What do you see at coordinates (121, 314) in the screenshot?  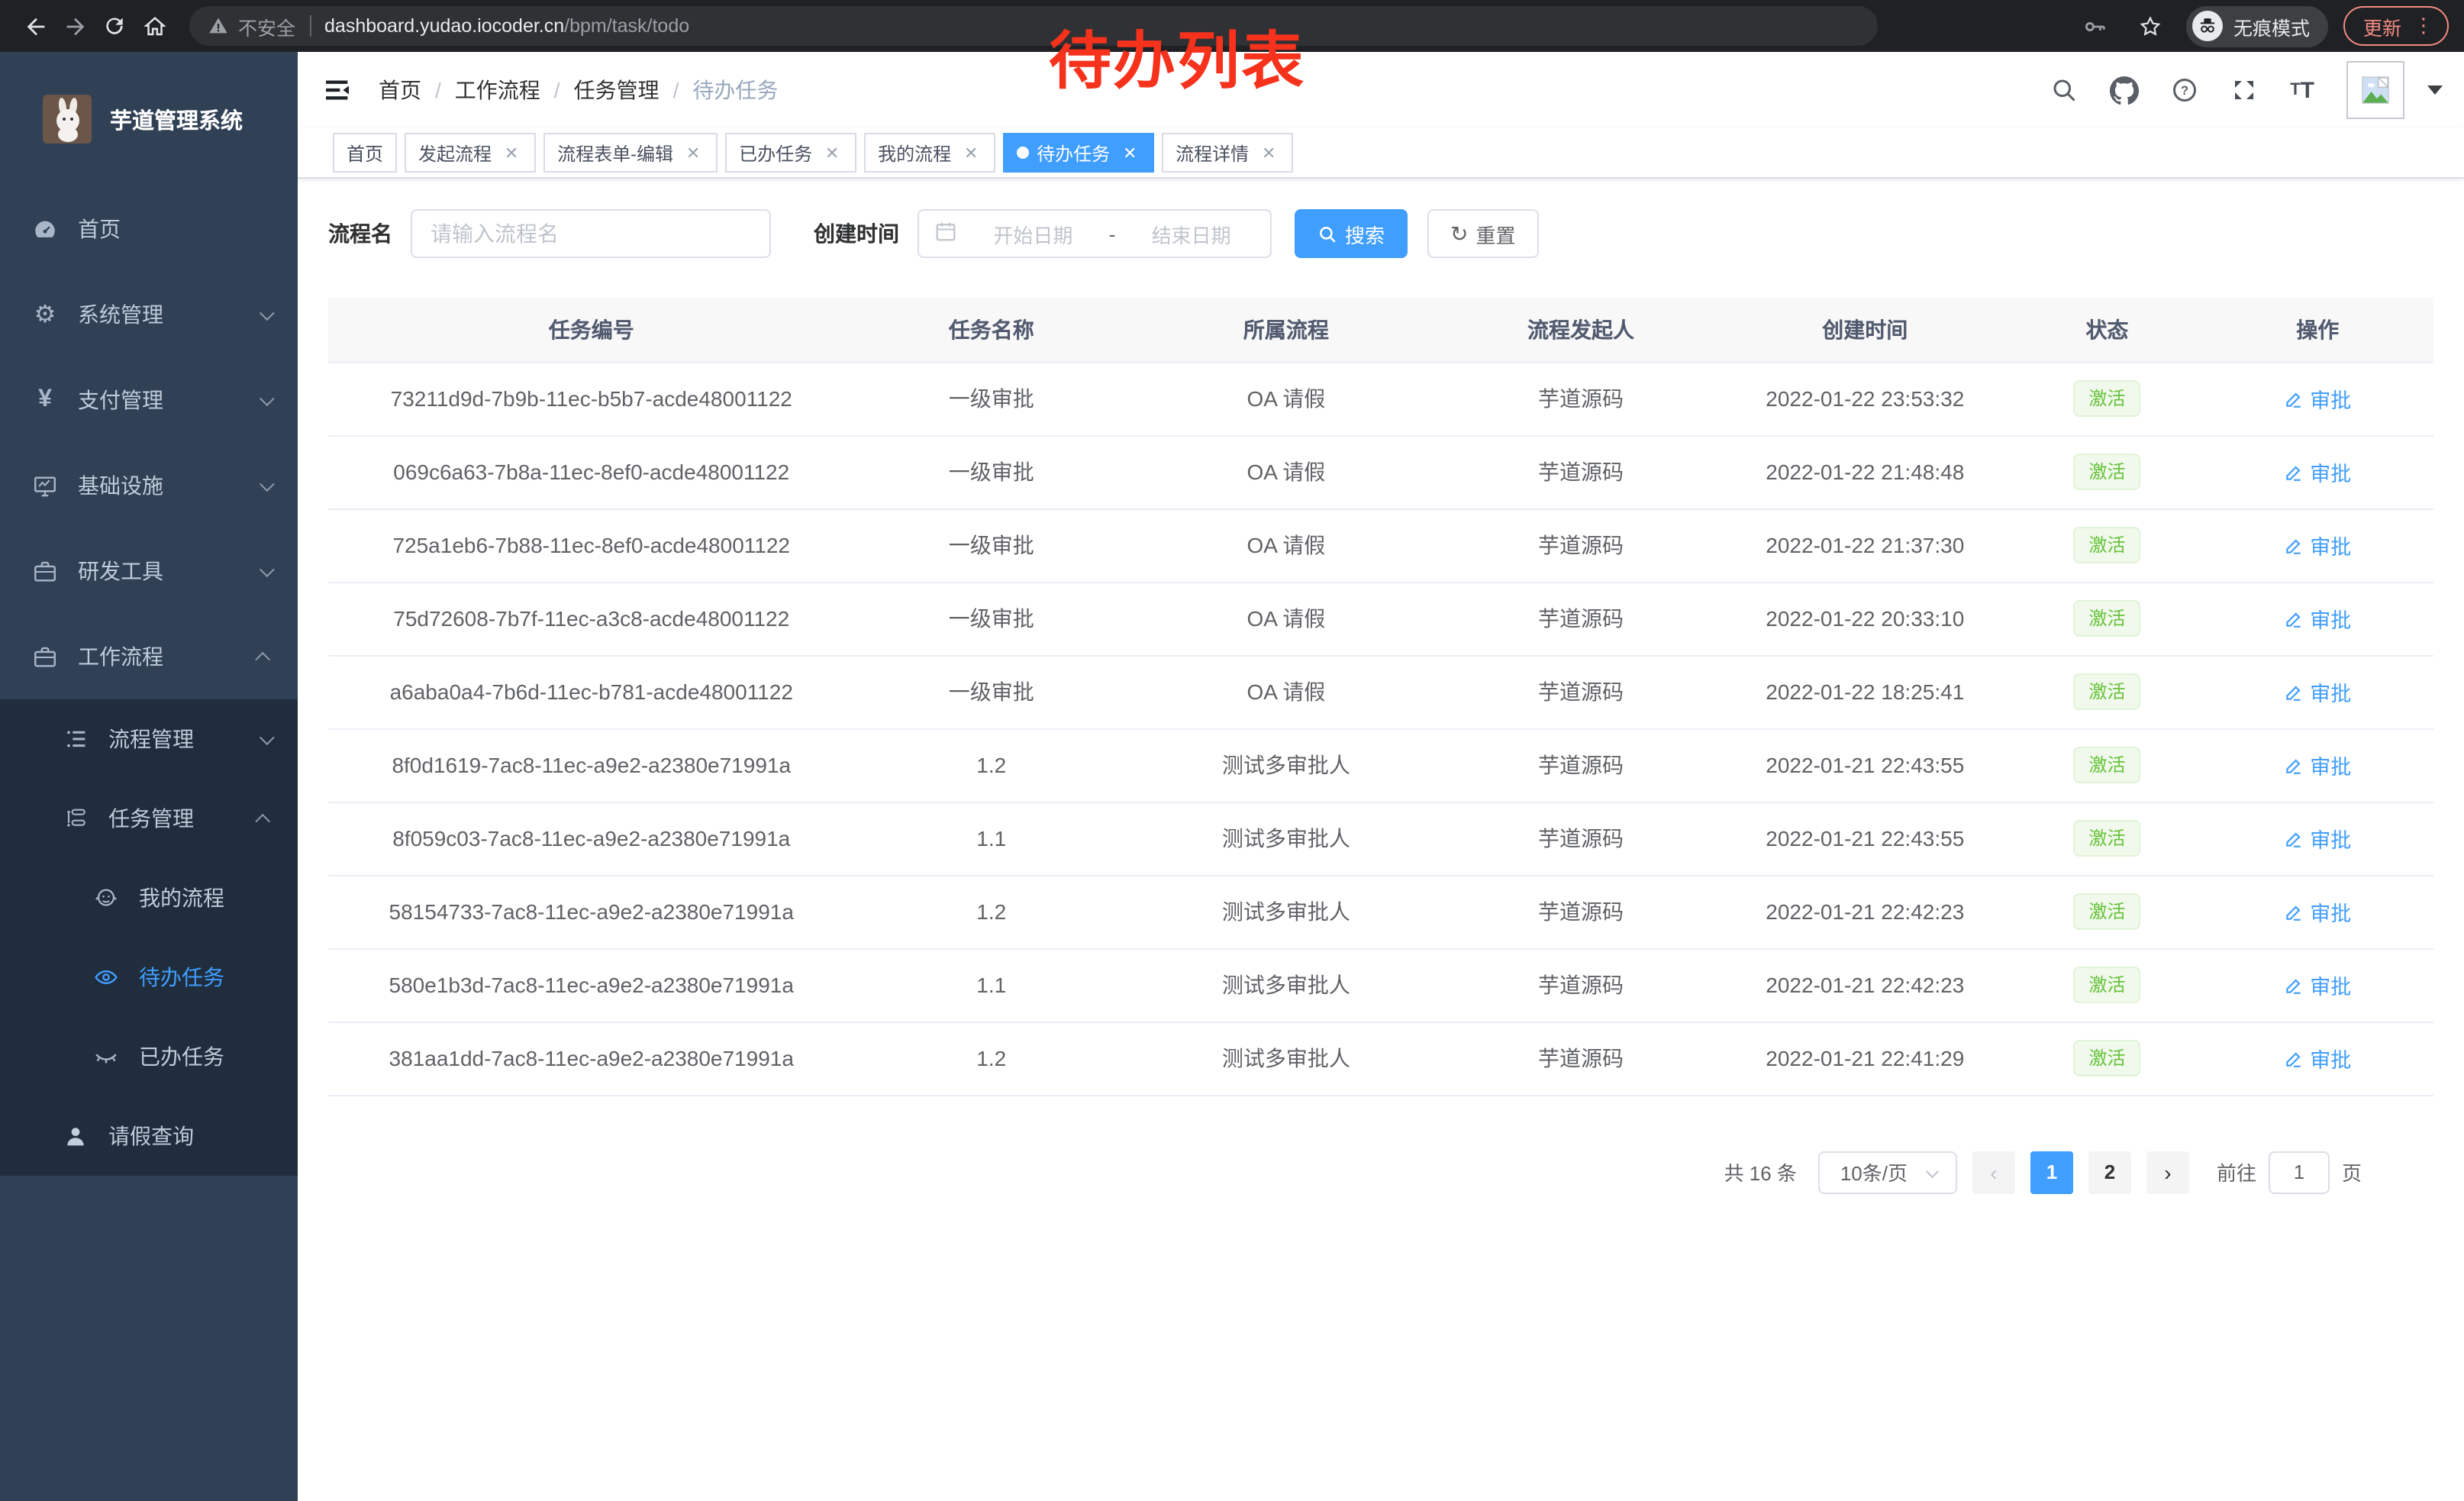 I see `sidebar-item-label: 系统管理` at bounding box center [121, 314].